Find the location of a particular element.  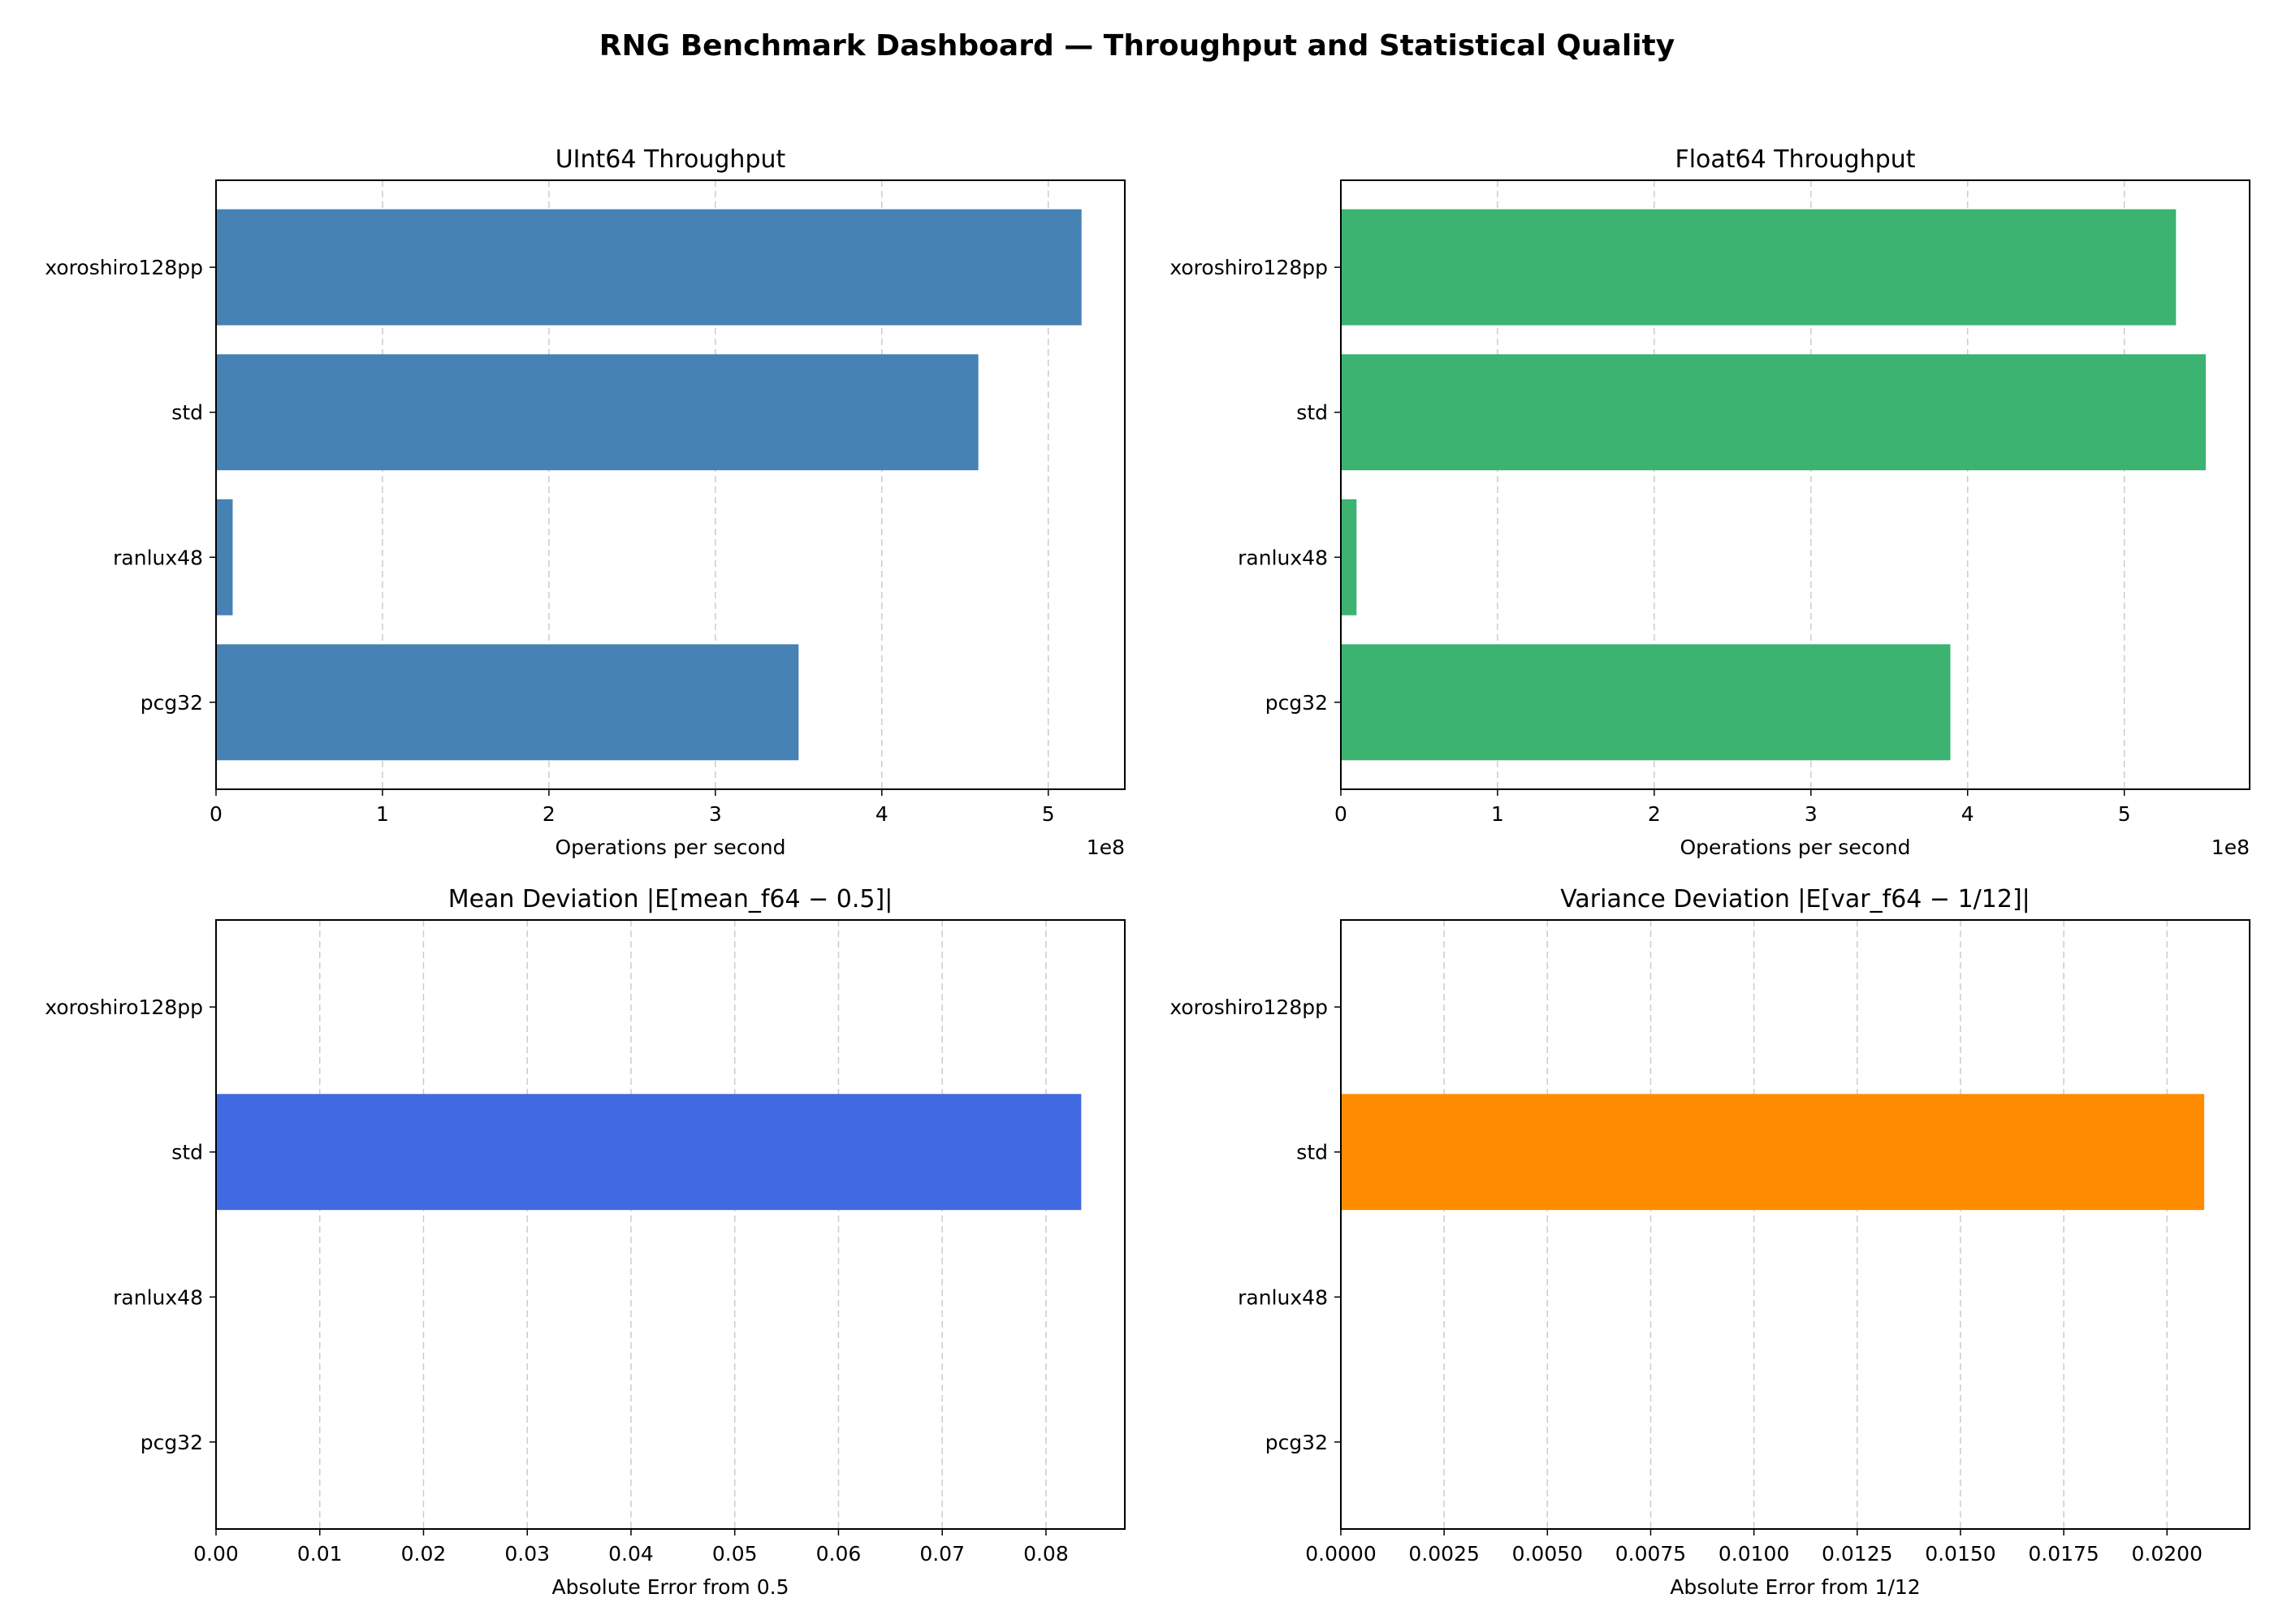

x-tick-label: 0.0025 is located at coordinates (1443, 1554).